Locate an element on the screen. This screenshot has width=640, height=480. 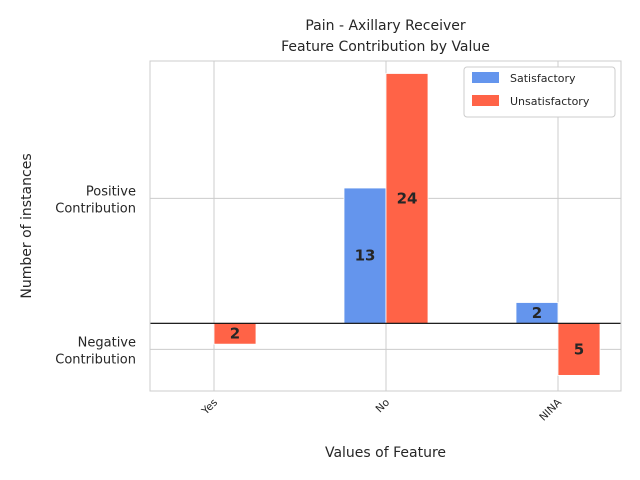
y-axis-label: Number of instances is located at coordinates (27, 225).